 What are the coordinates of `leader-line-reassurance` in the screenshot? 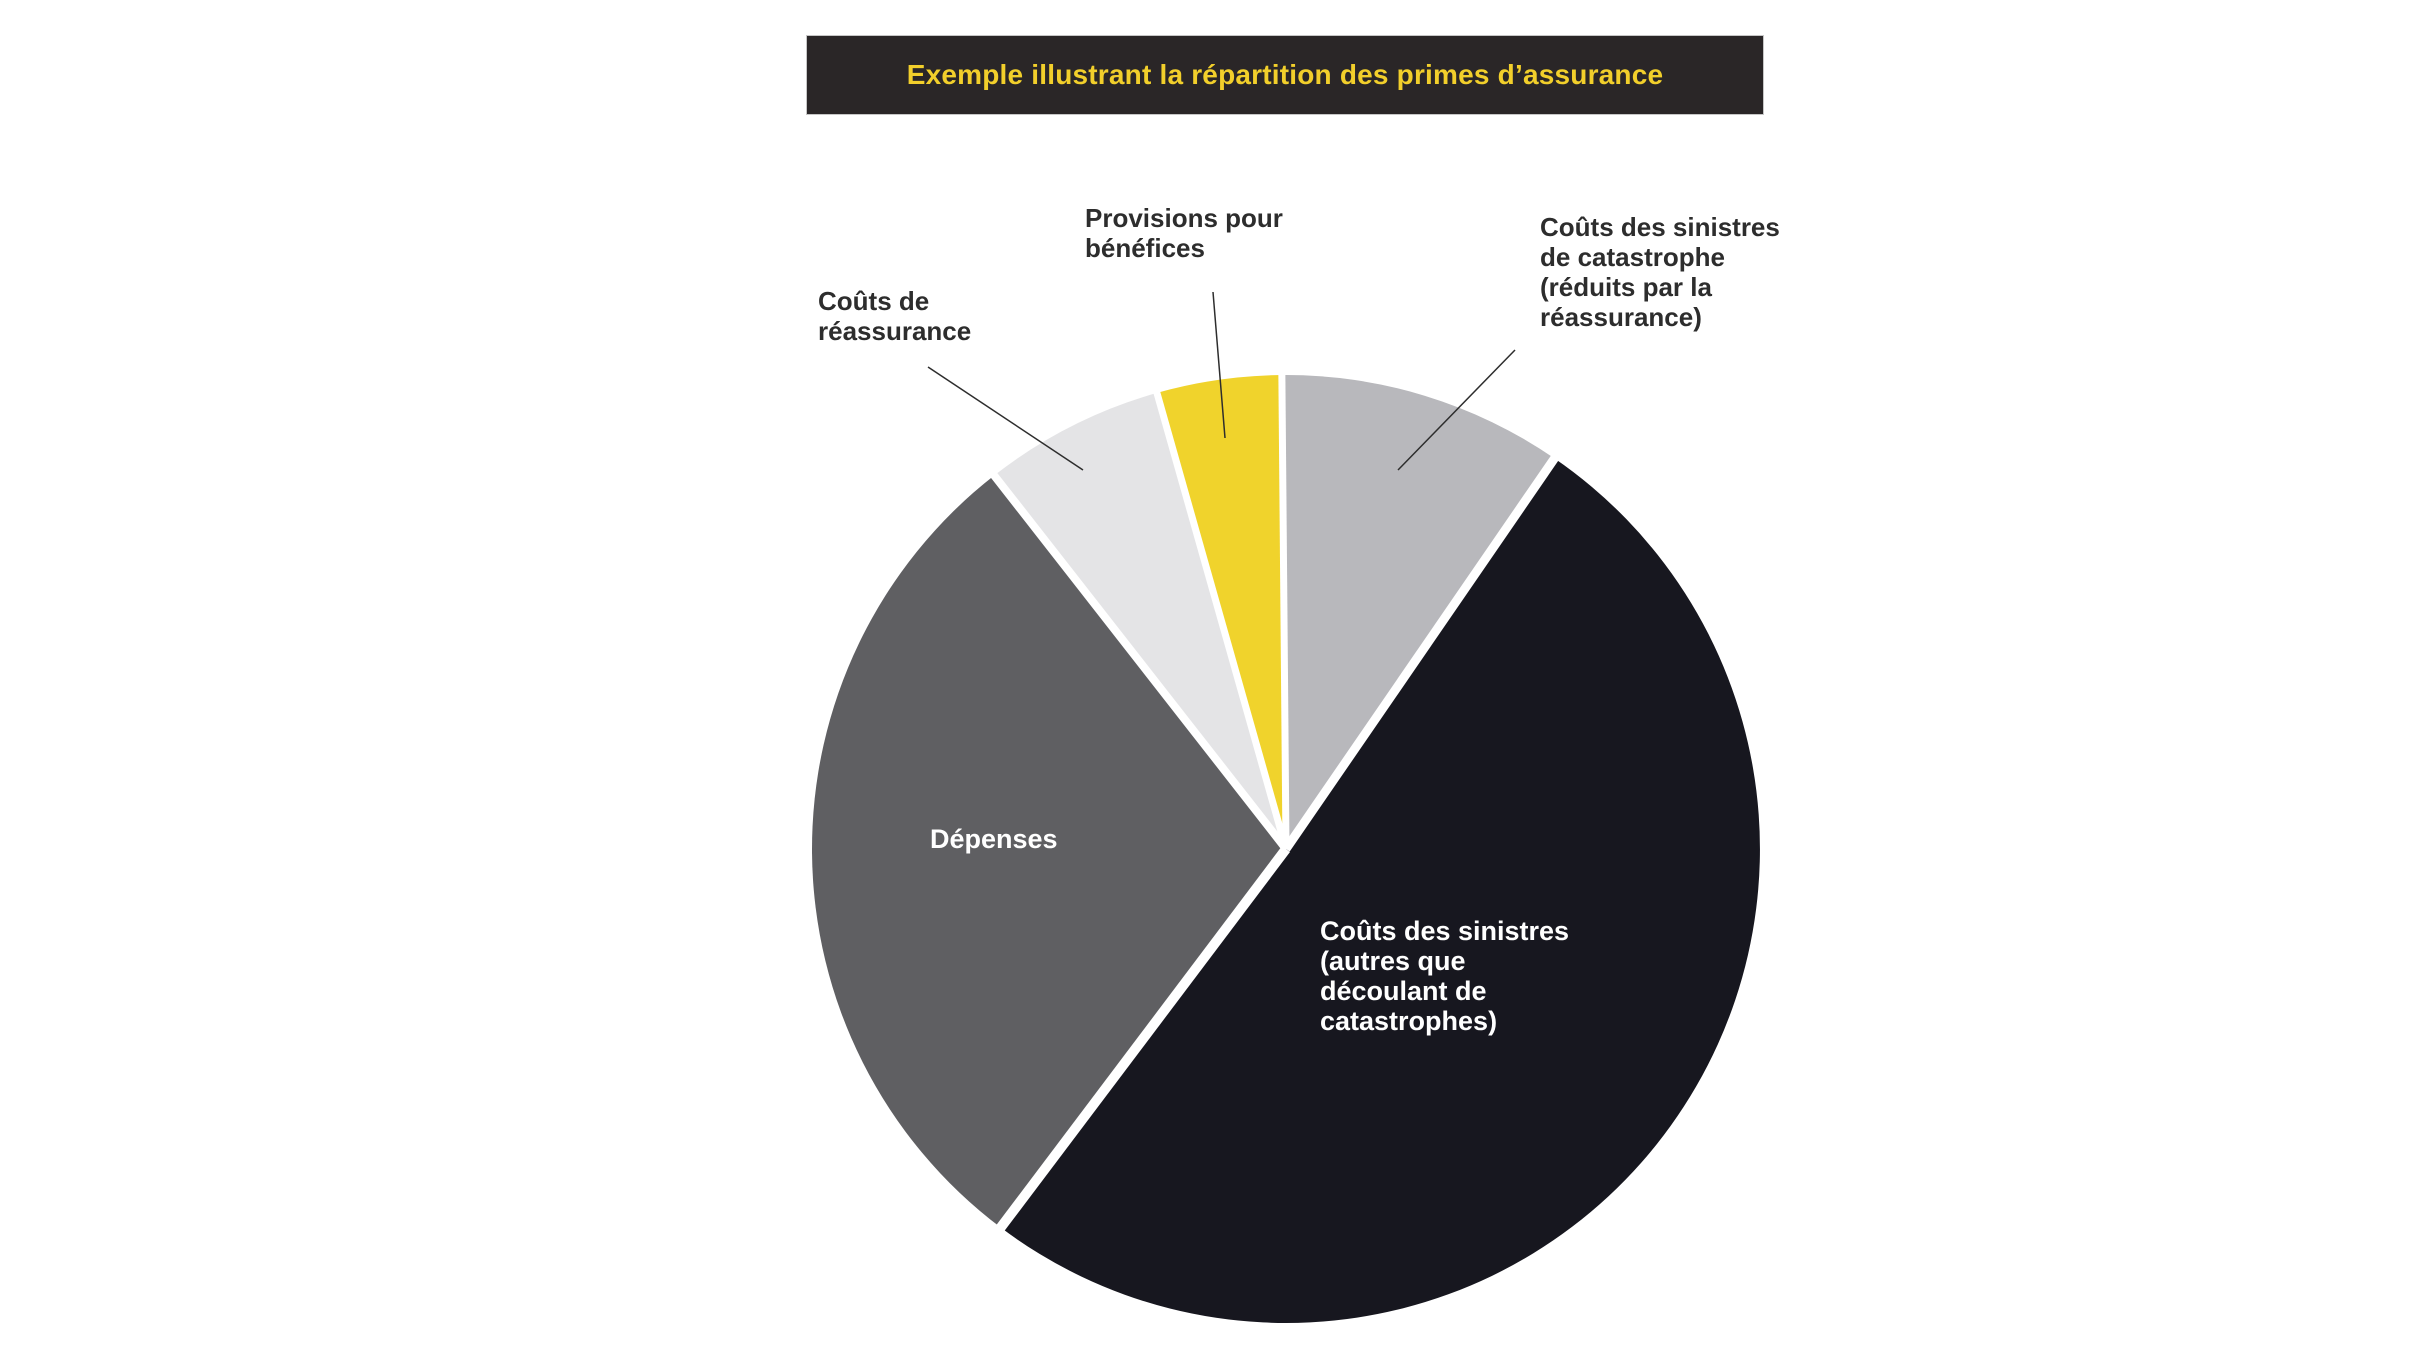 It's located at (1005, 418).